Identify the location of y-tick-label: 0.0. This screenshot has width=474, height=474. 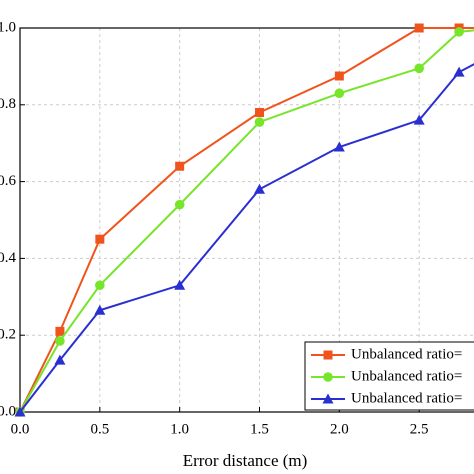
(8, 411).